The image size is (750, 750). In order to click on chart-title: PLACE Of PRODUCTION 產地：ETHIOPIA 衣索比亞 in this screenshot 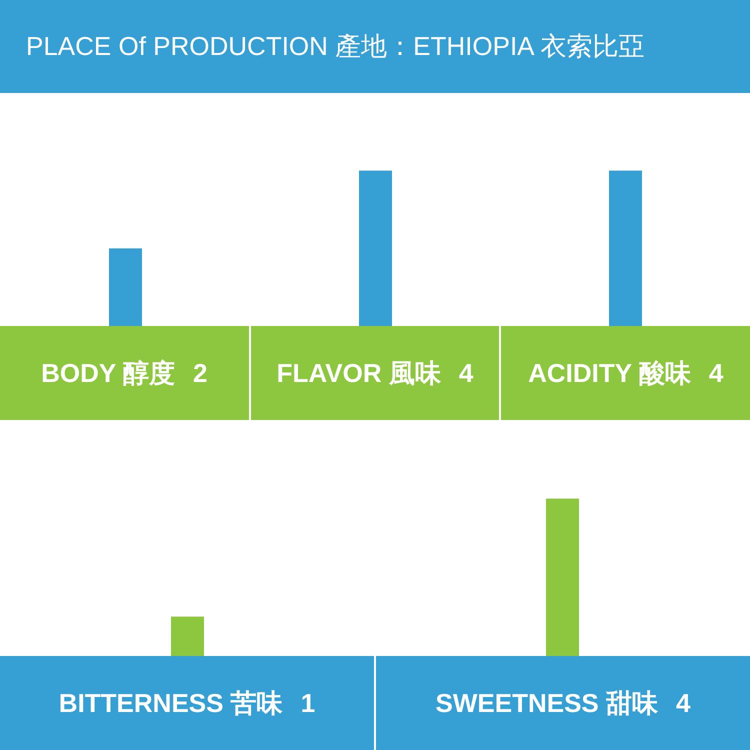, I will do `click(335, 46)`.